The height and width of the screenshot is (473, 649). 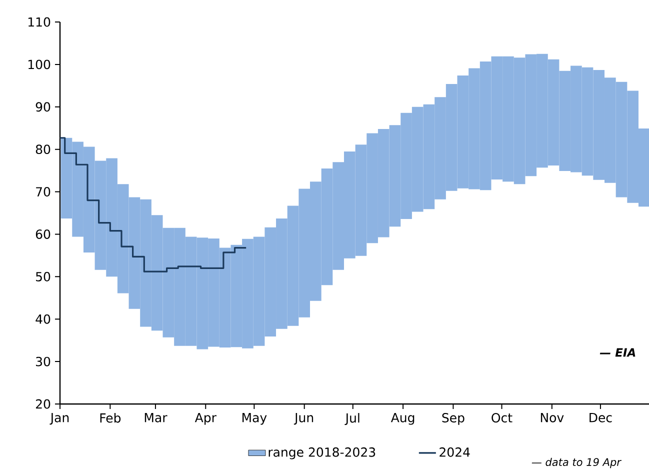 What do you see at coordinates (254, 419) in the screenshot?
I see `x-tick-label: May` at bounding box center [254, 419].